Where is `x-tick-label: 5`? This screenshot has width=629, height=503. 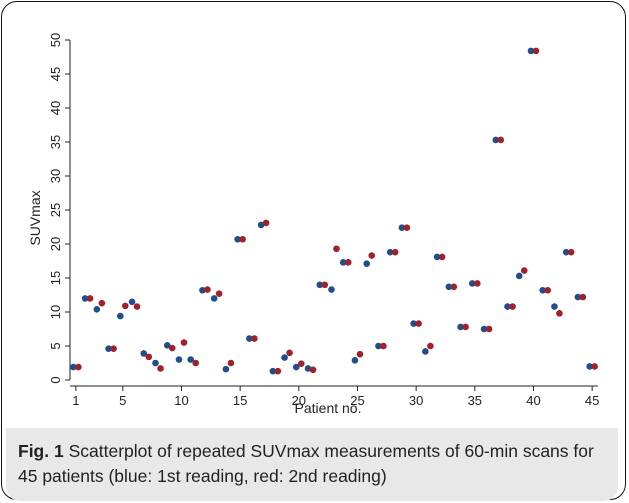 x-tick-label: 5 is located at coordinates (122, 400).